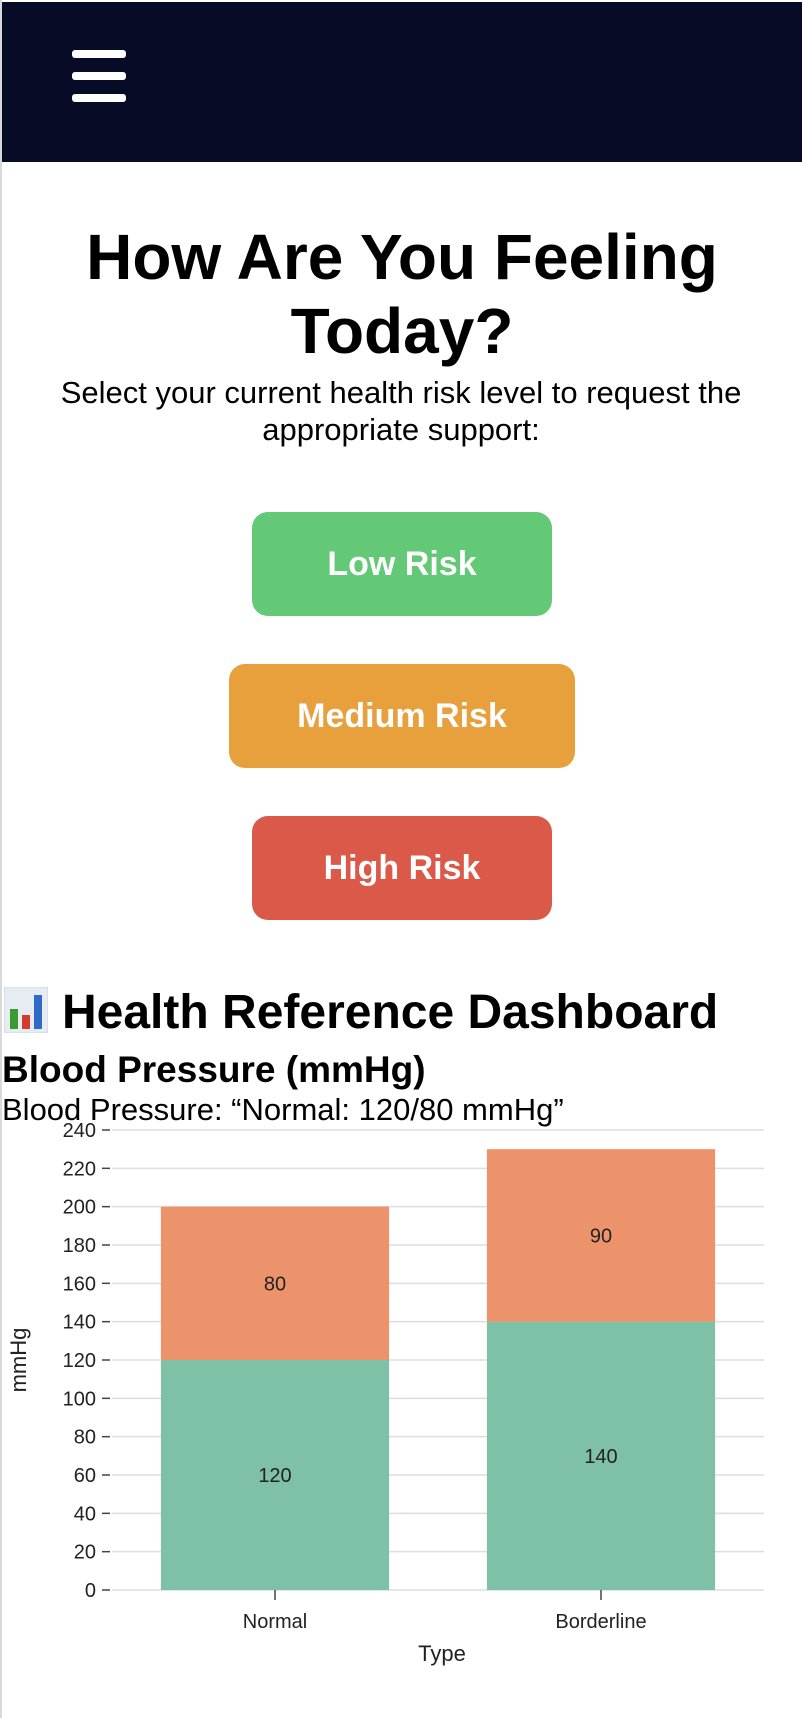 The width and height of the screenshot is (802, 1718). I want to click on y-tick-label: 60, so click(85, 1476).